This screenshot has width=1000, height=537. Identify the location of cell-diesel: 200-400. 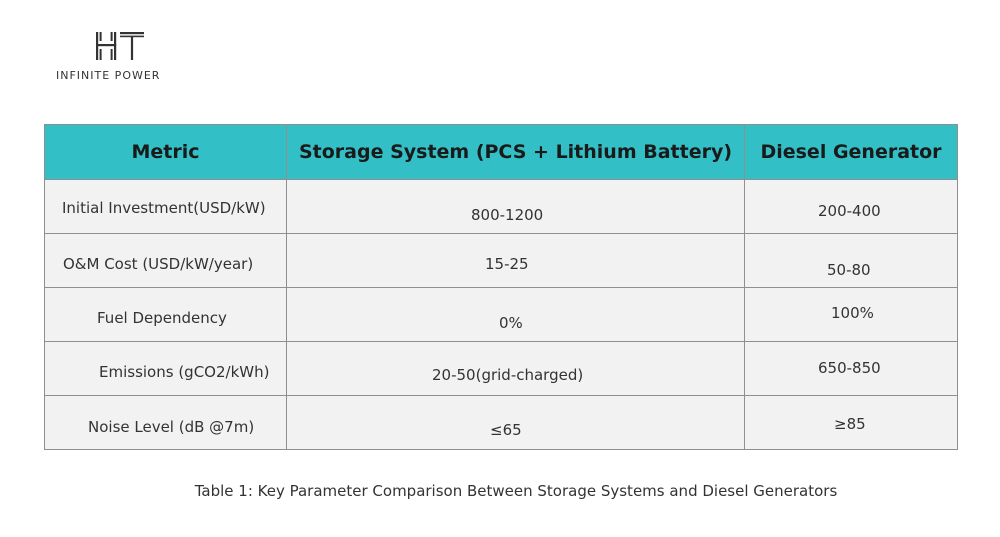
(851, 206).